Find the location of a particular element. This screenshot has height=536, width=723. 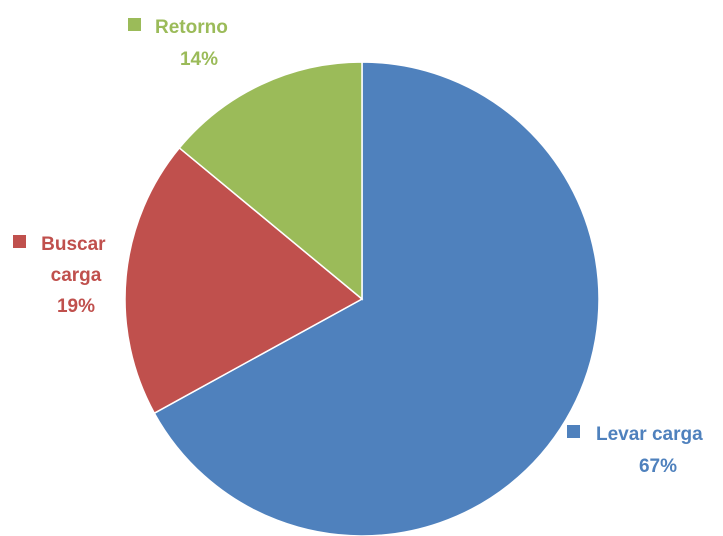

slice-label-buscar-carga: Buscar carga is located at coordinates (76, 260).